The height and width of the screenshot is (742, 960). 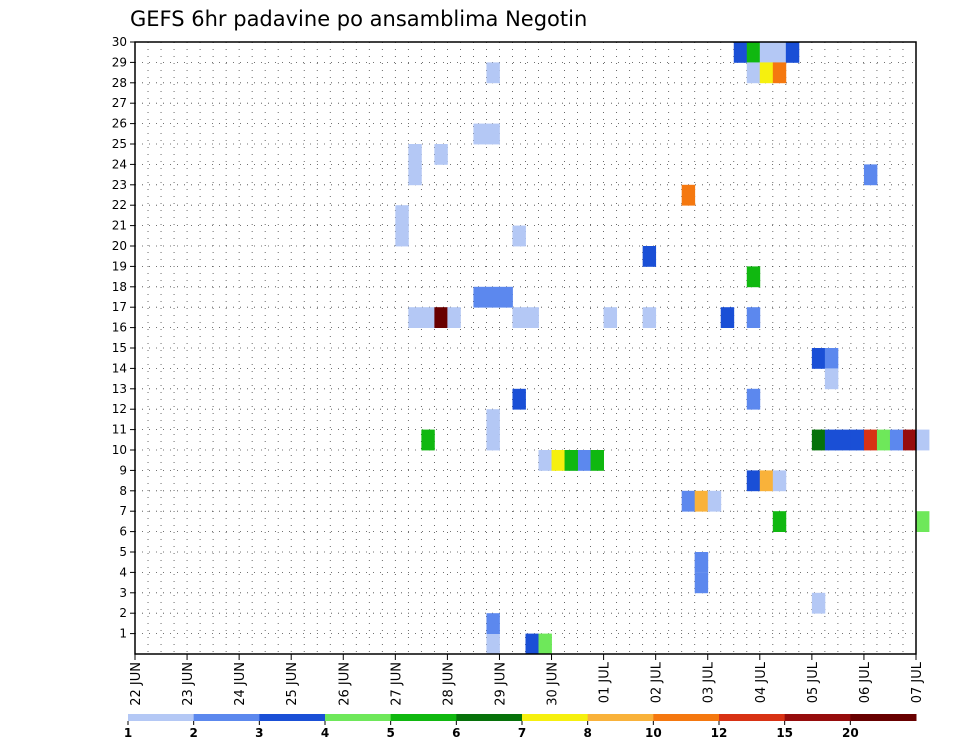 What do you see at coordinates (123, 511) in the screenshot?
I see `y-tick-label: 7` at bounding box center [123, 511].